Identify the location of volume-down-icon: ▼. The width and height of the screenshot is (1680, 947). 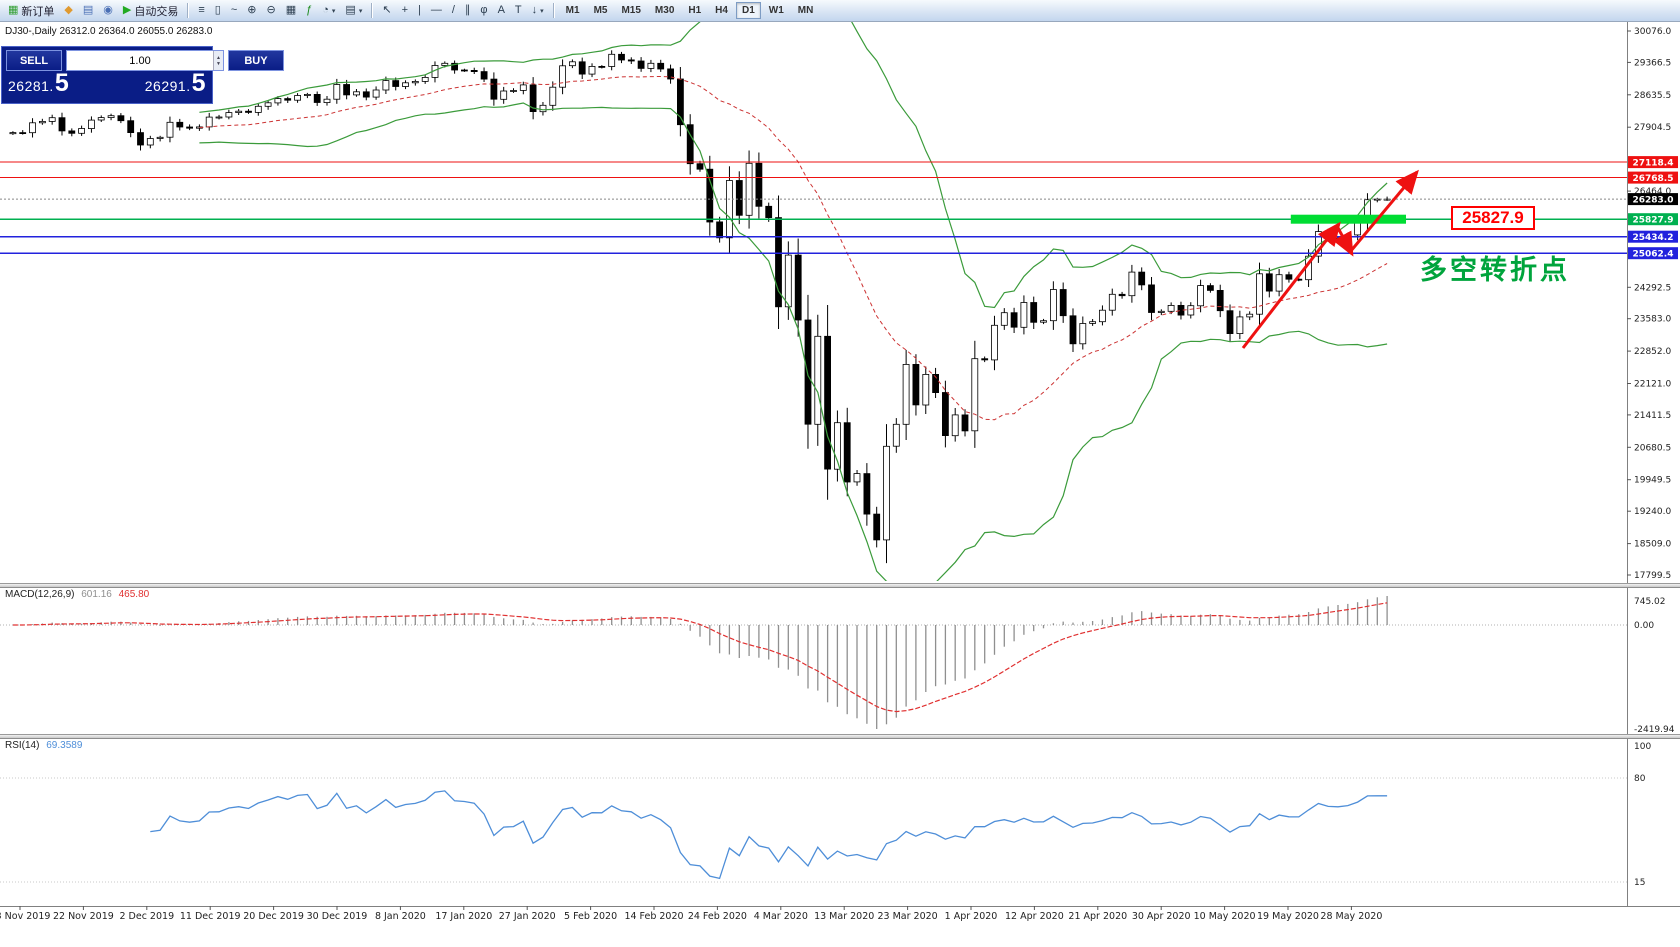
(218, 63).